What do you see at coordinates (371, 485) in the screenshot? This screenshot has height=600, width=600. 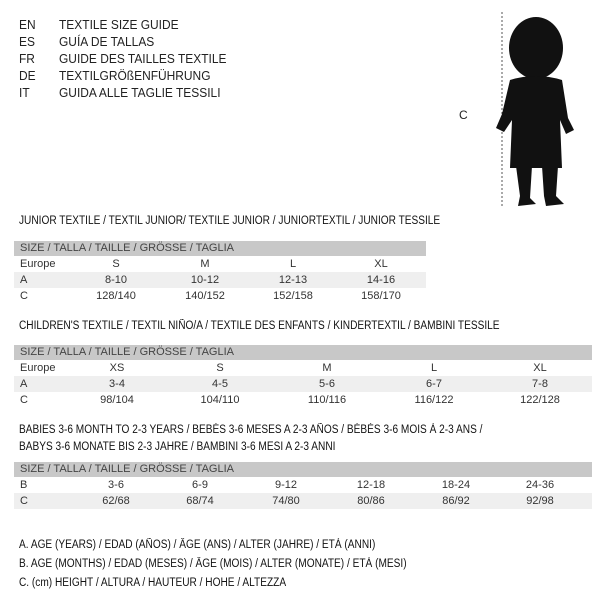 I see `table-cell: 12-18` at bounding box center [371, 485].